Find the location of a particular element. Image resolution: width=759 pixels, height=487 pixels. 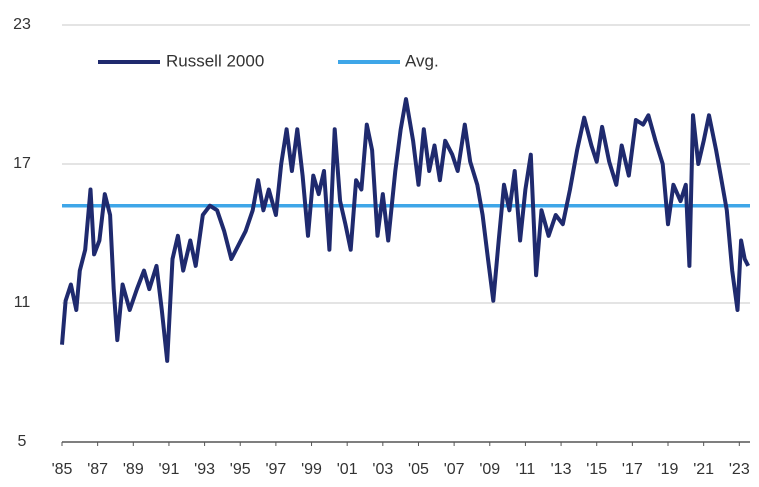

x-tick-label: '91 is located at coordinates (169, 469).